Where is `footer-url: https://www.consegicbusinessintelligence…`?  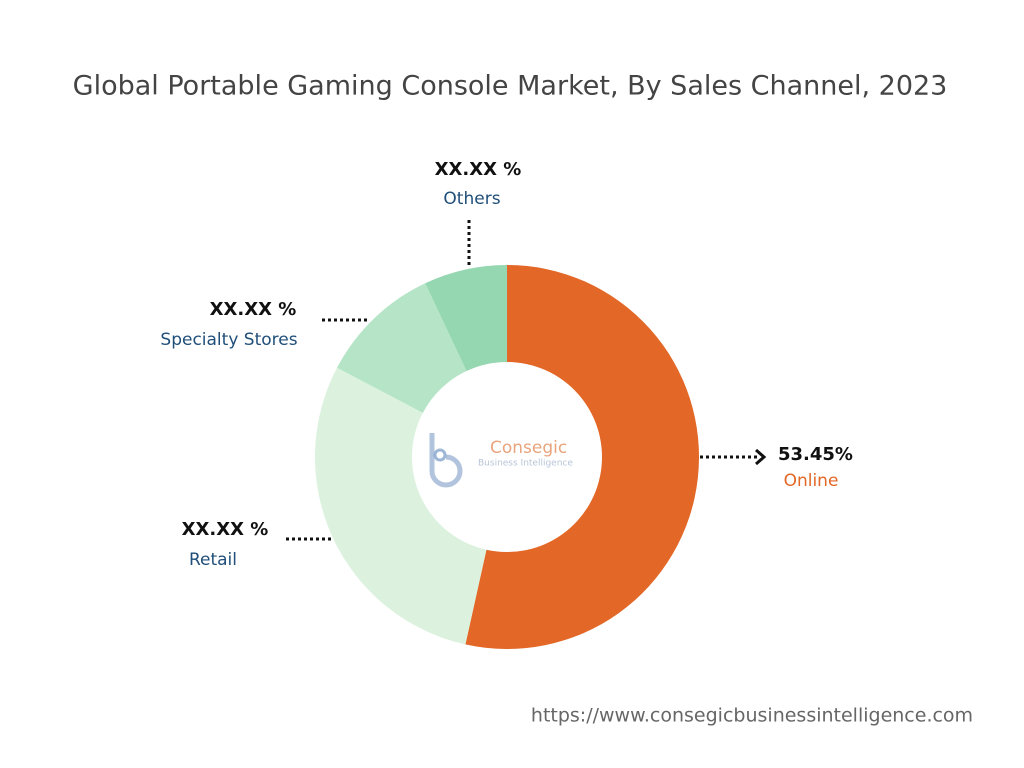
footer-url: https://www.consegicbusinessintelligence… is located at coordinates (752, 716).